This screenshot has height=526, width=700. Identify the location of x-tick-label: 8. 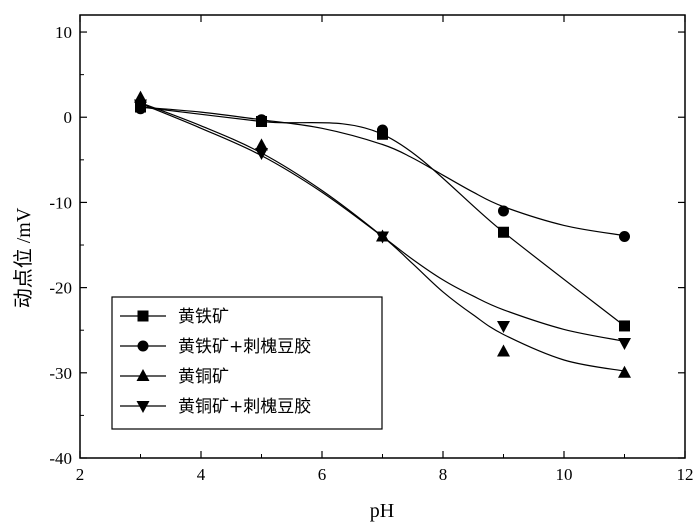
(443, 474).